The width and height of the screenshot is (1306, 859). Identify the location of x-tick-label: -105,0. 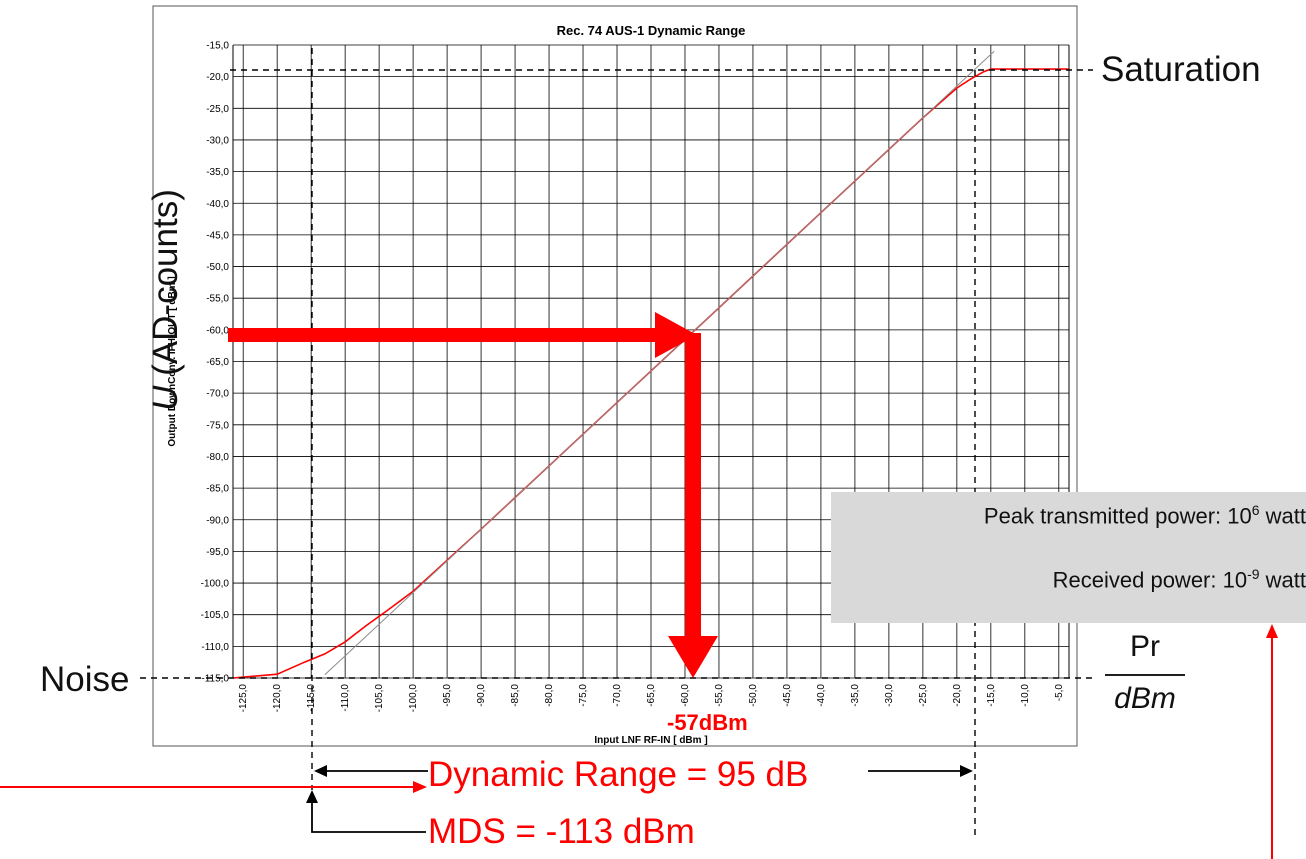
(379, 698).